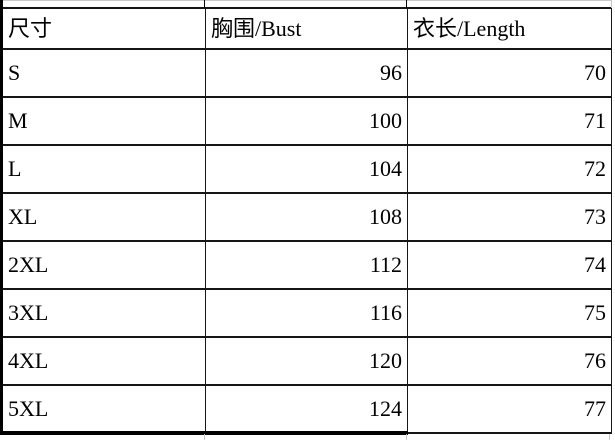  I want to click on faint-gridline-top, so click(306, 0).